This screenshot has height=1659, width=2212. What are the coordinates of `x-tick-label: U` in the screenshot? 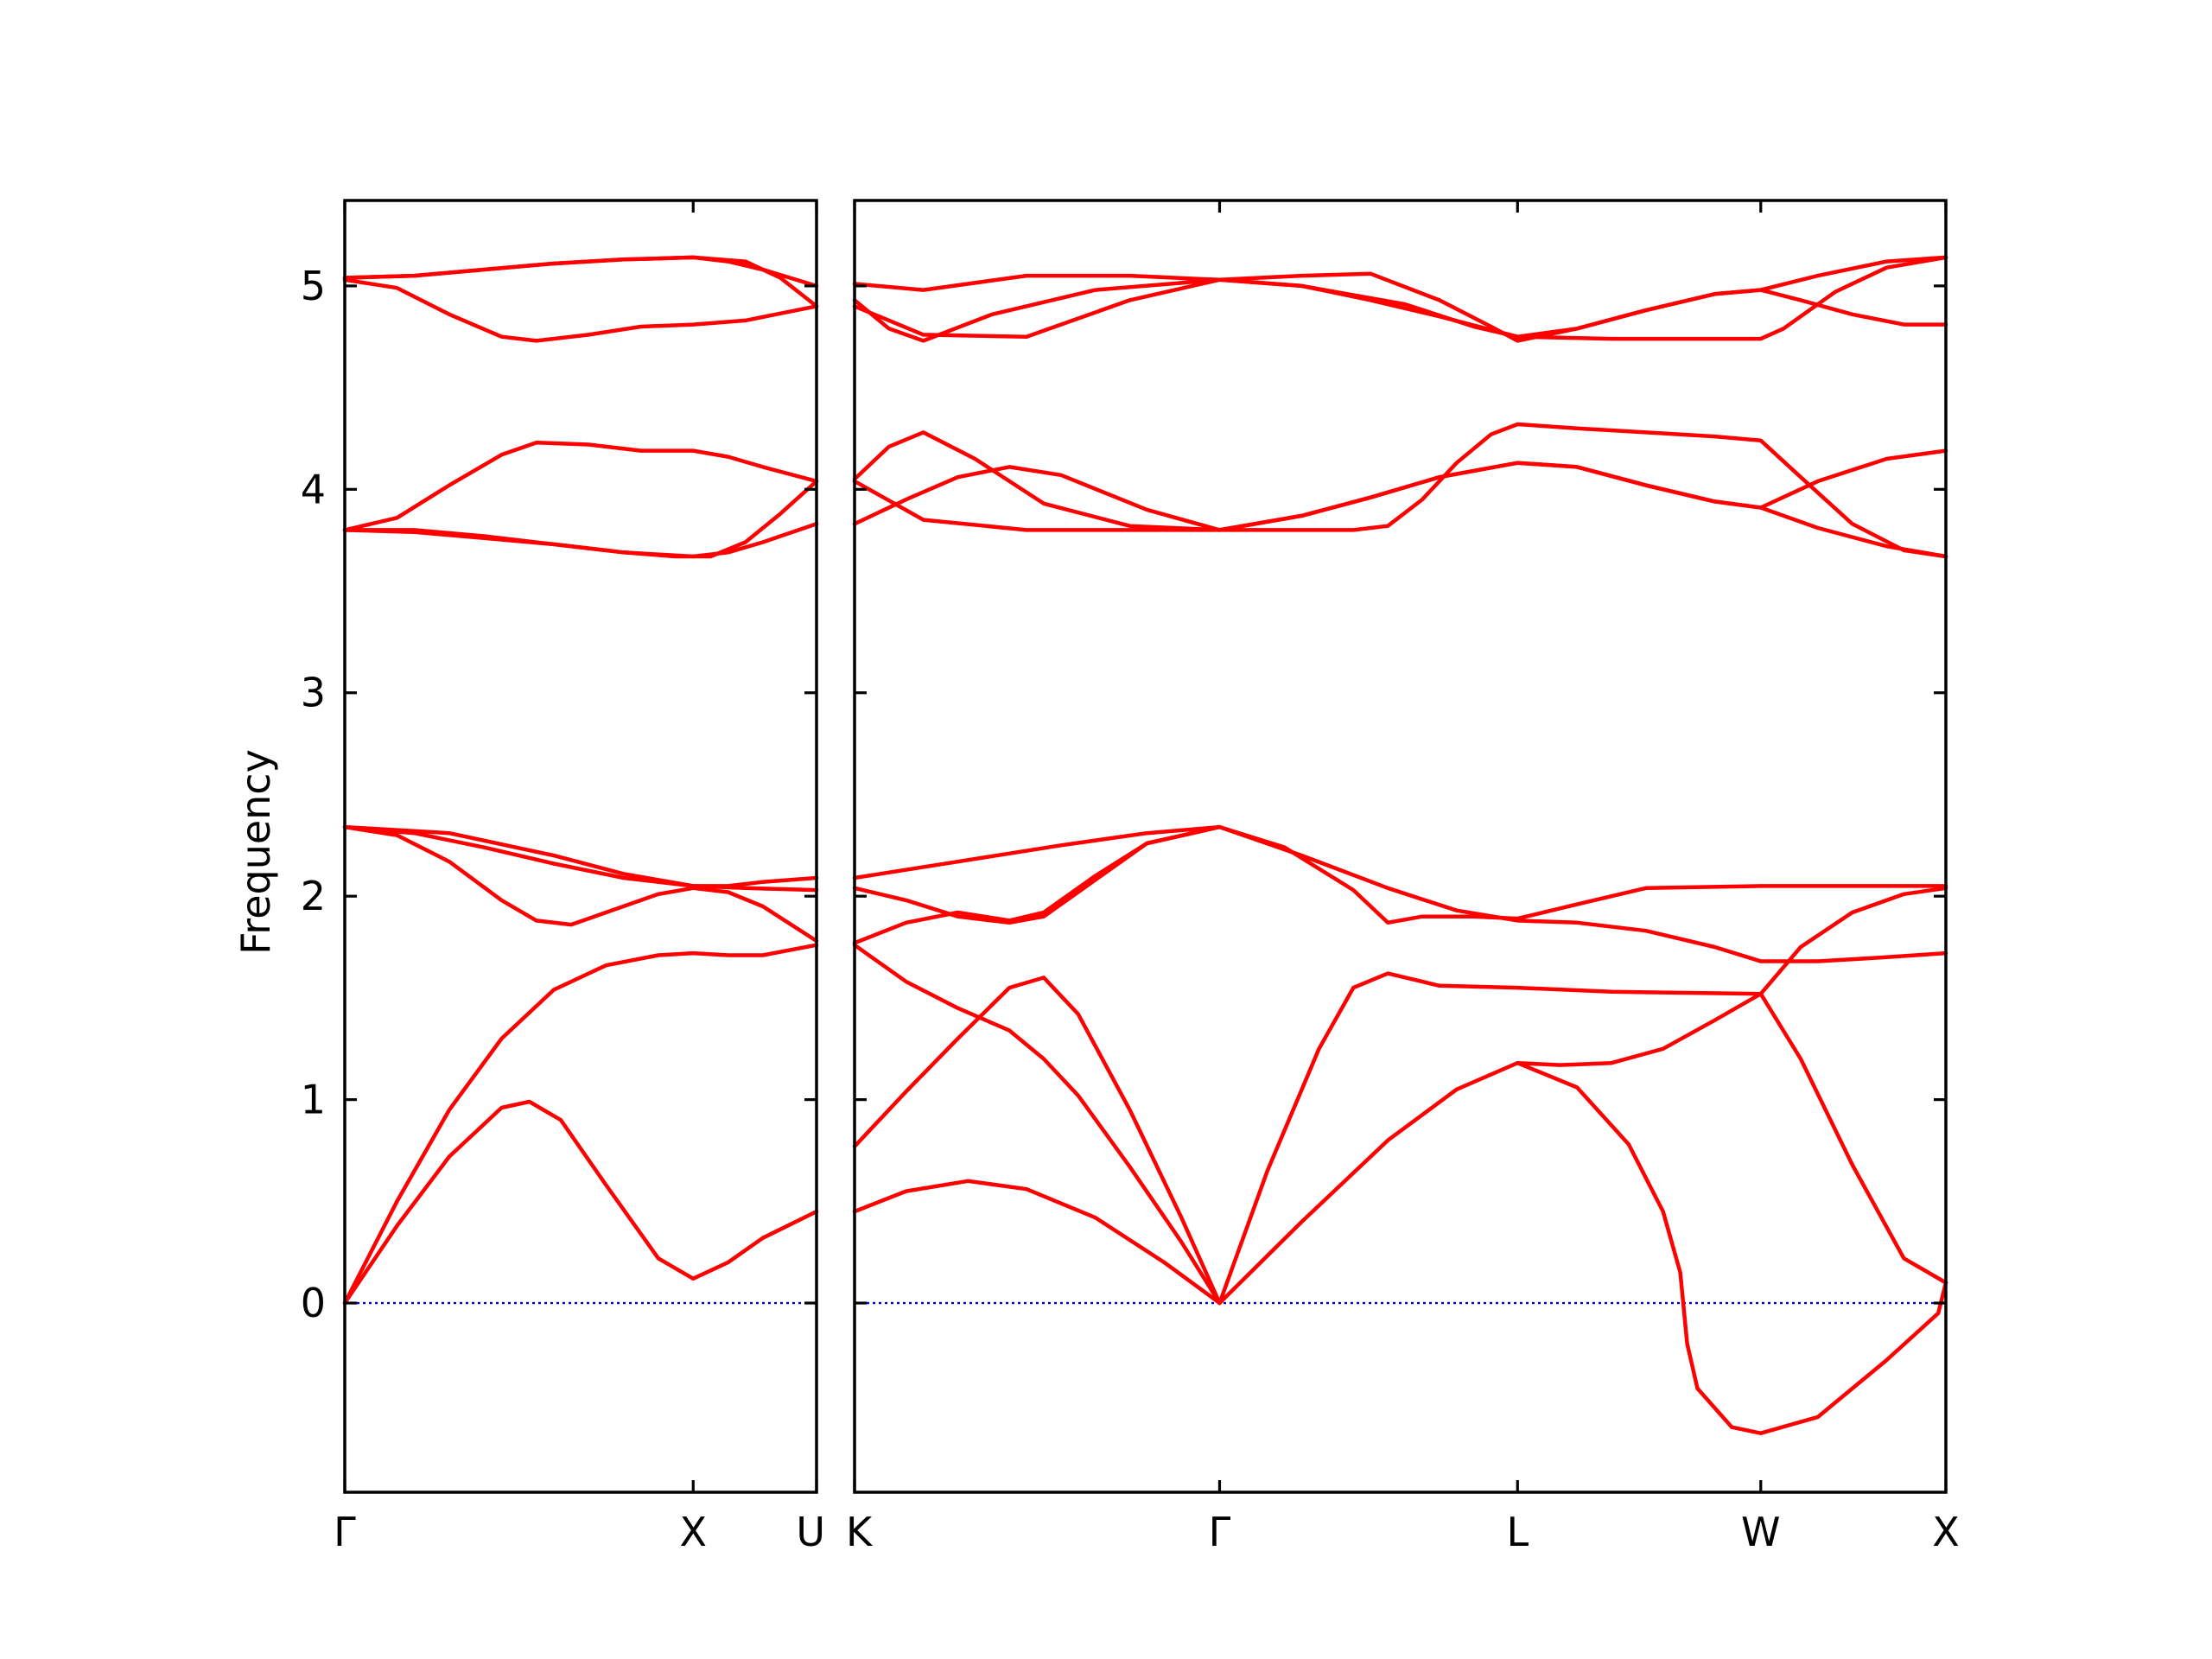 It's located at (810, 1532).